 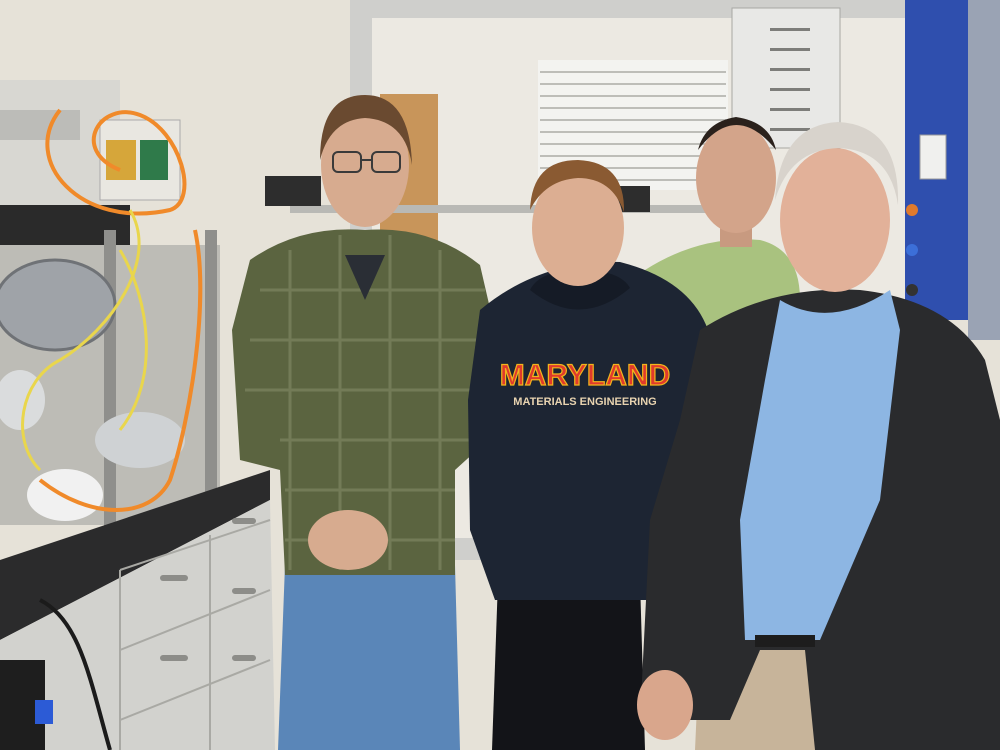 What do you see at coordinates (585, 375) in the screenshot?
I see `sweatshirt-text-maryland: MARYLAND` at bounding box center [585, 375].